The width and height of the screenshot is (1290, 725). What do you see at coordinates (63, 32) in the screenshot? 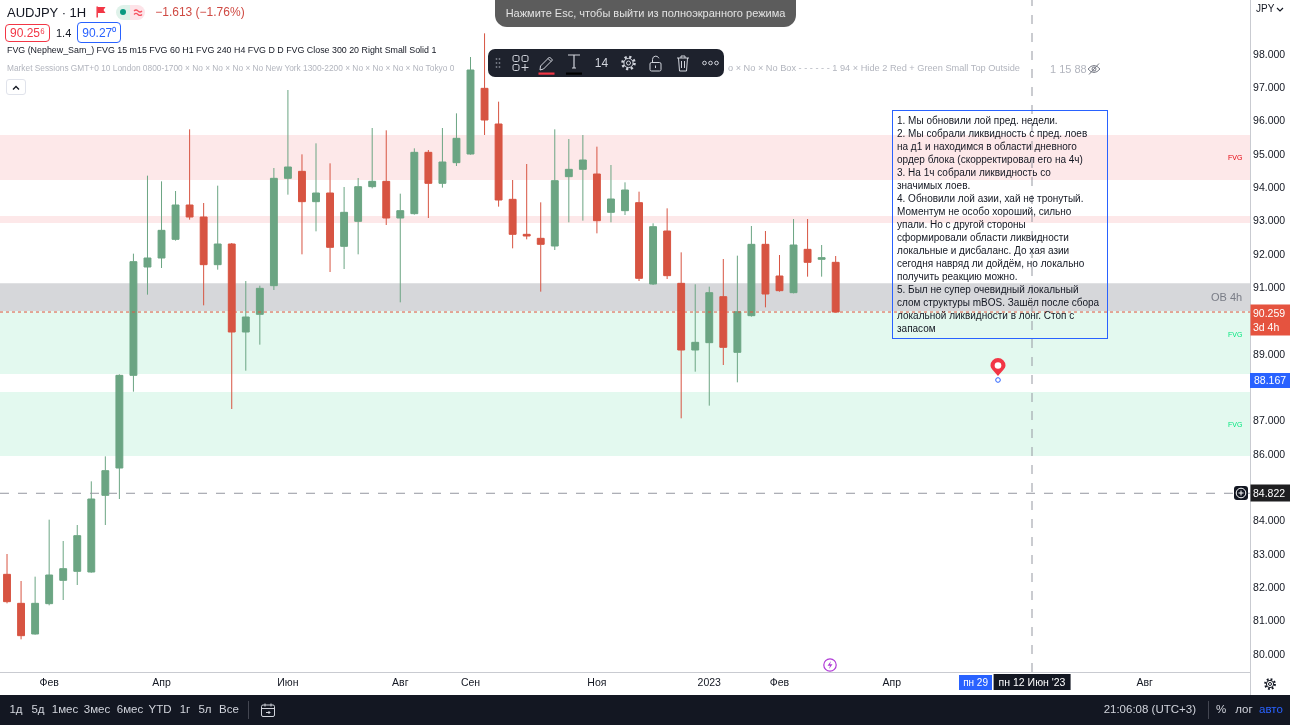
I see `annotation: 1.4` at bounding box center [63, 32].